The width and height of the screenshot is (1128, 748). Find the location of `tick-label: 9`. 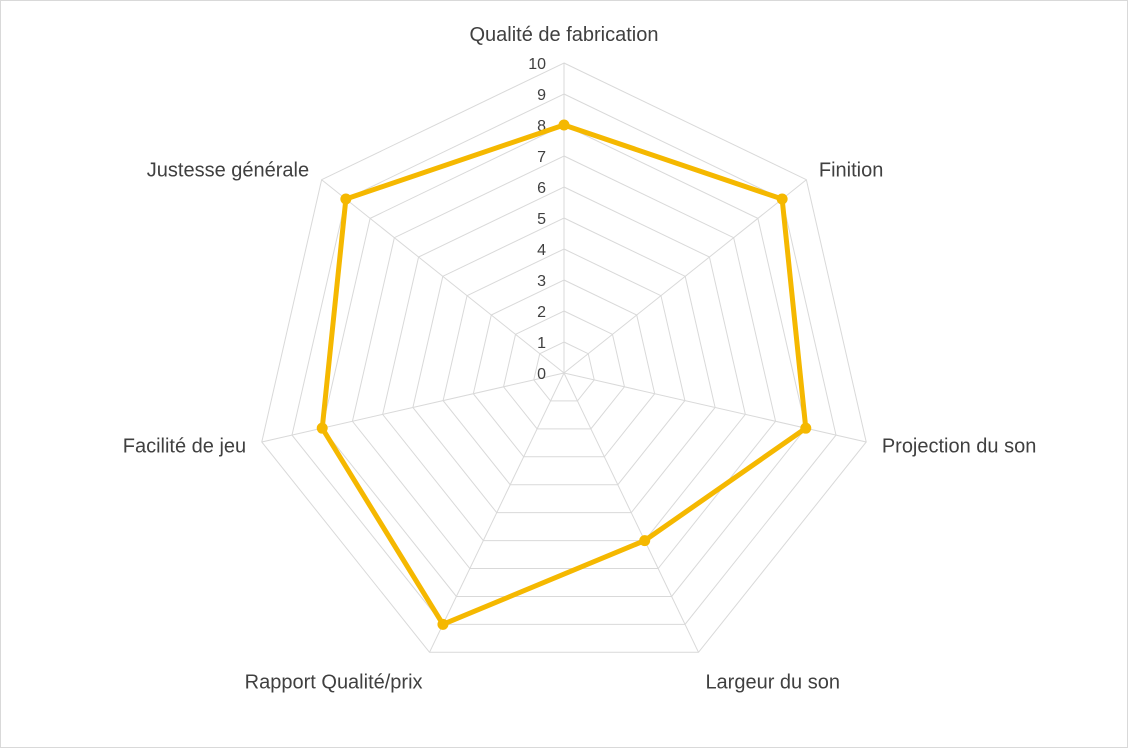

tick-label: 9 is located at coordinates (541, 95).